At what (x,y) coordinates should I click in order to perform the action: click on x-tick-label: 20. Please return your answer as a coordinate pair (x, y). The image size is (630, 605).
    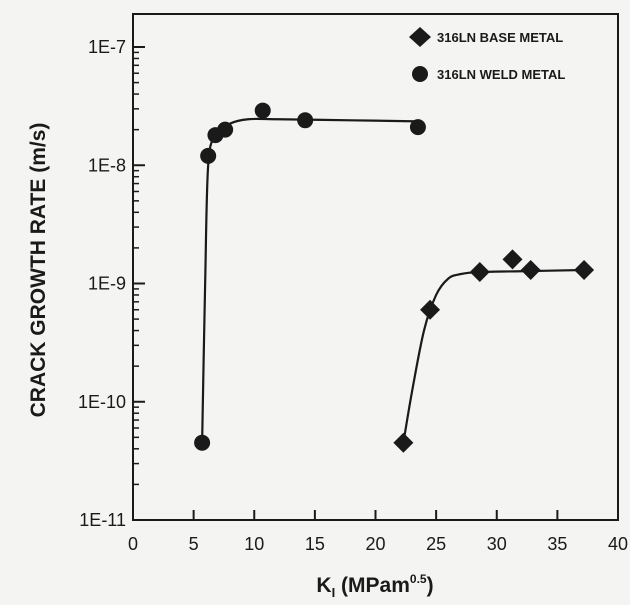
    Looking at the image, I should click on (375, 544).